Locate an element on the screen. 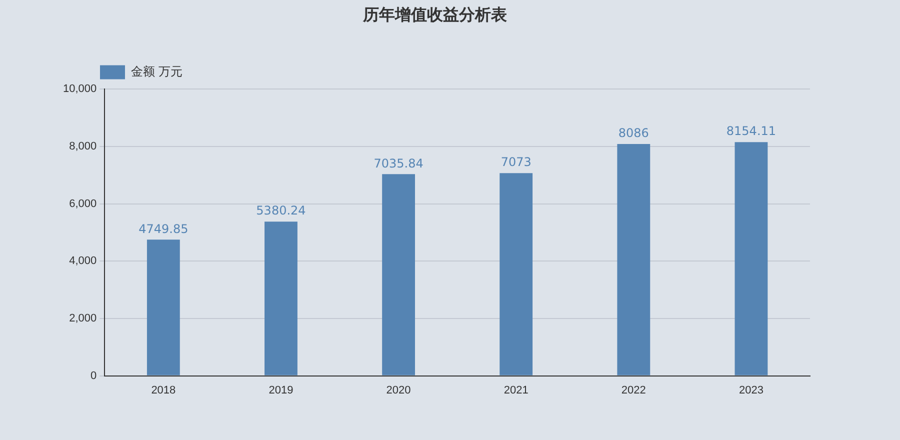 The width and height of the screenshot is (900, 440). data-label: 8154.11 is located at coordinates (751, 131).